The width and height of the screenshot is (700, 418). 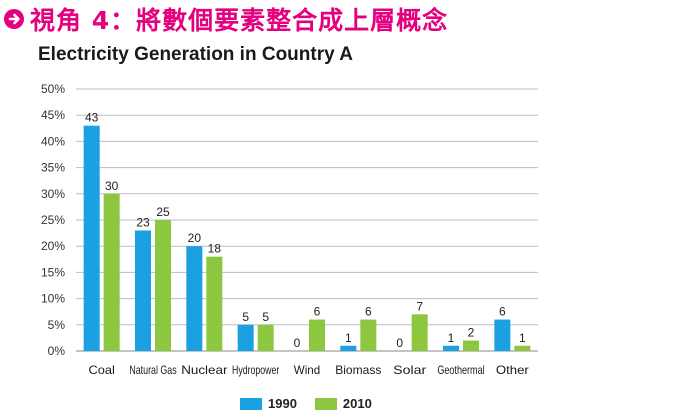 I want to click on x-tick-label: Coal, so click(x=101, y=370).